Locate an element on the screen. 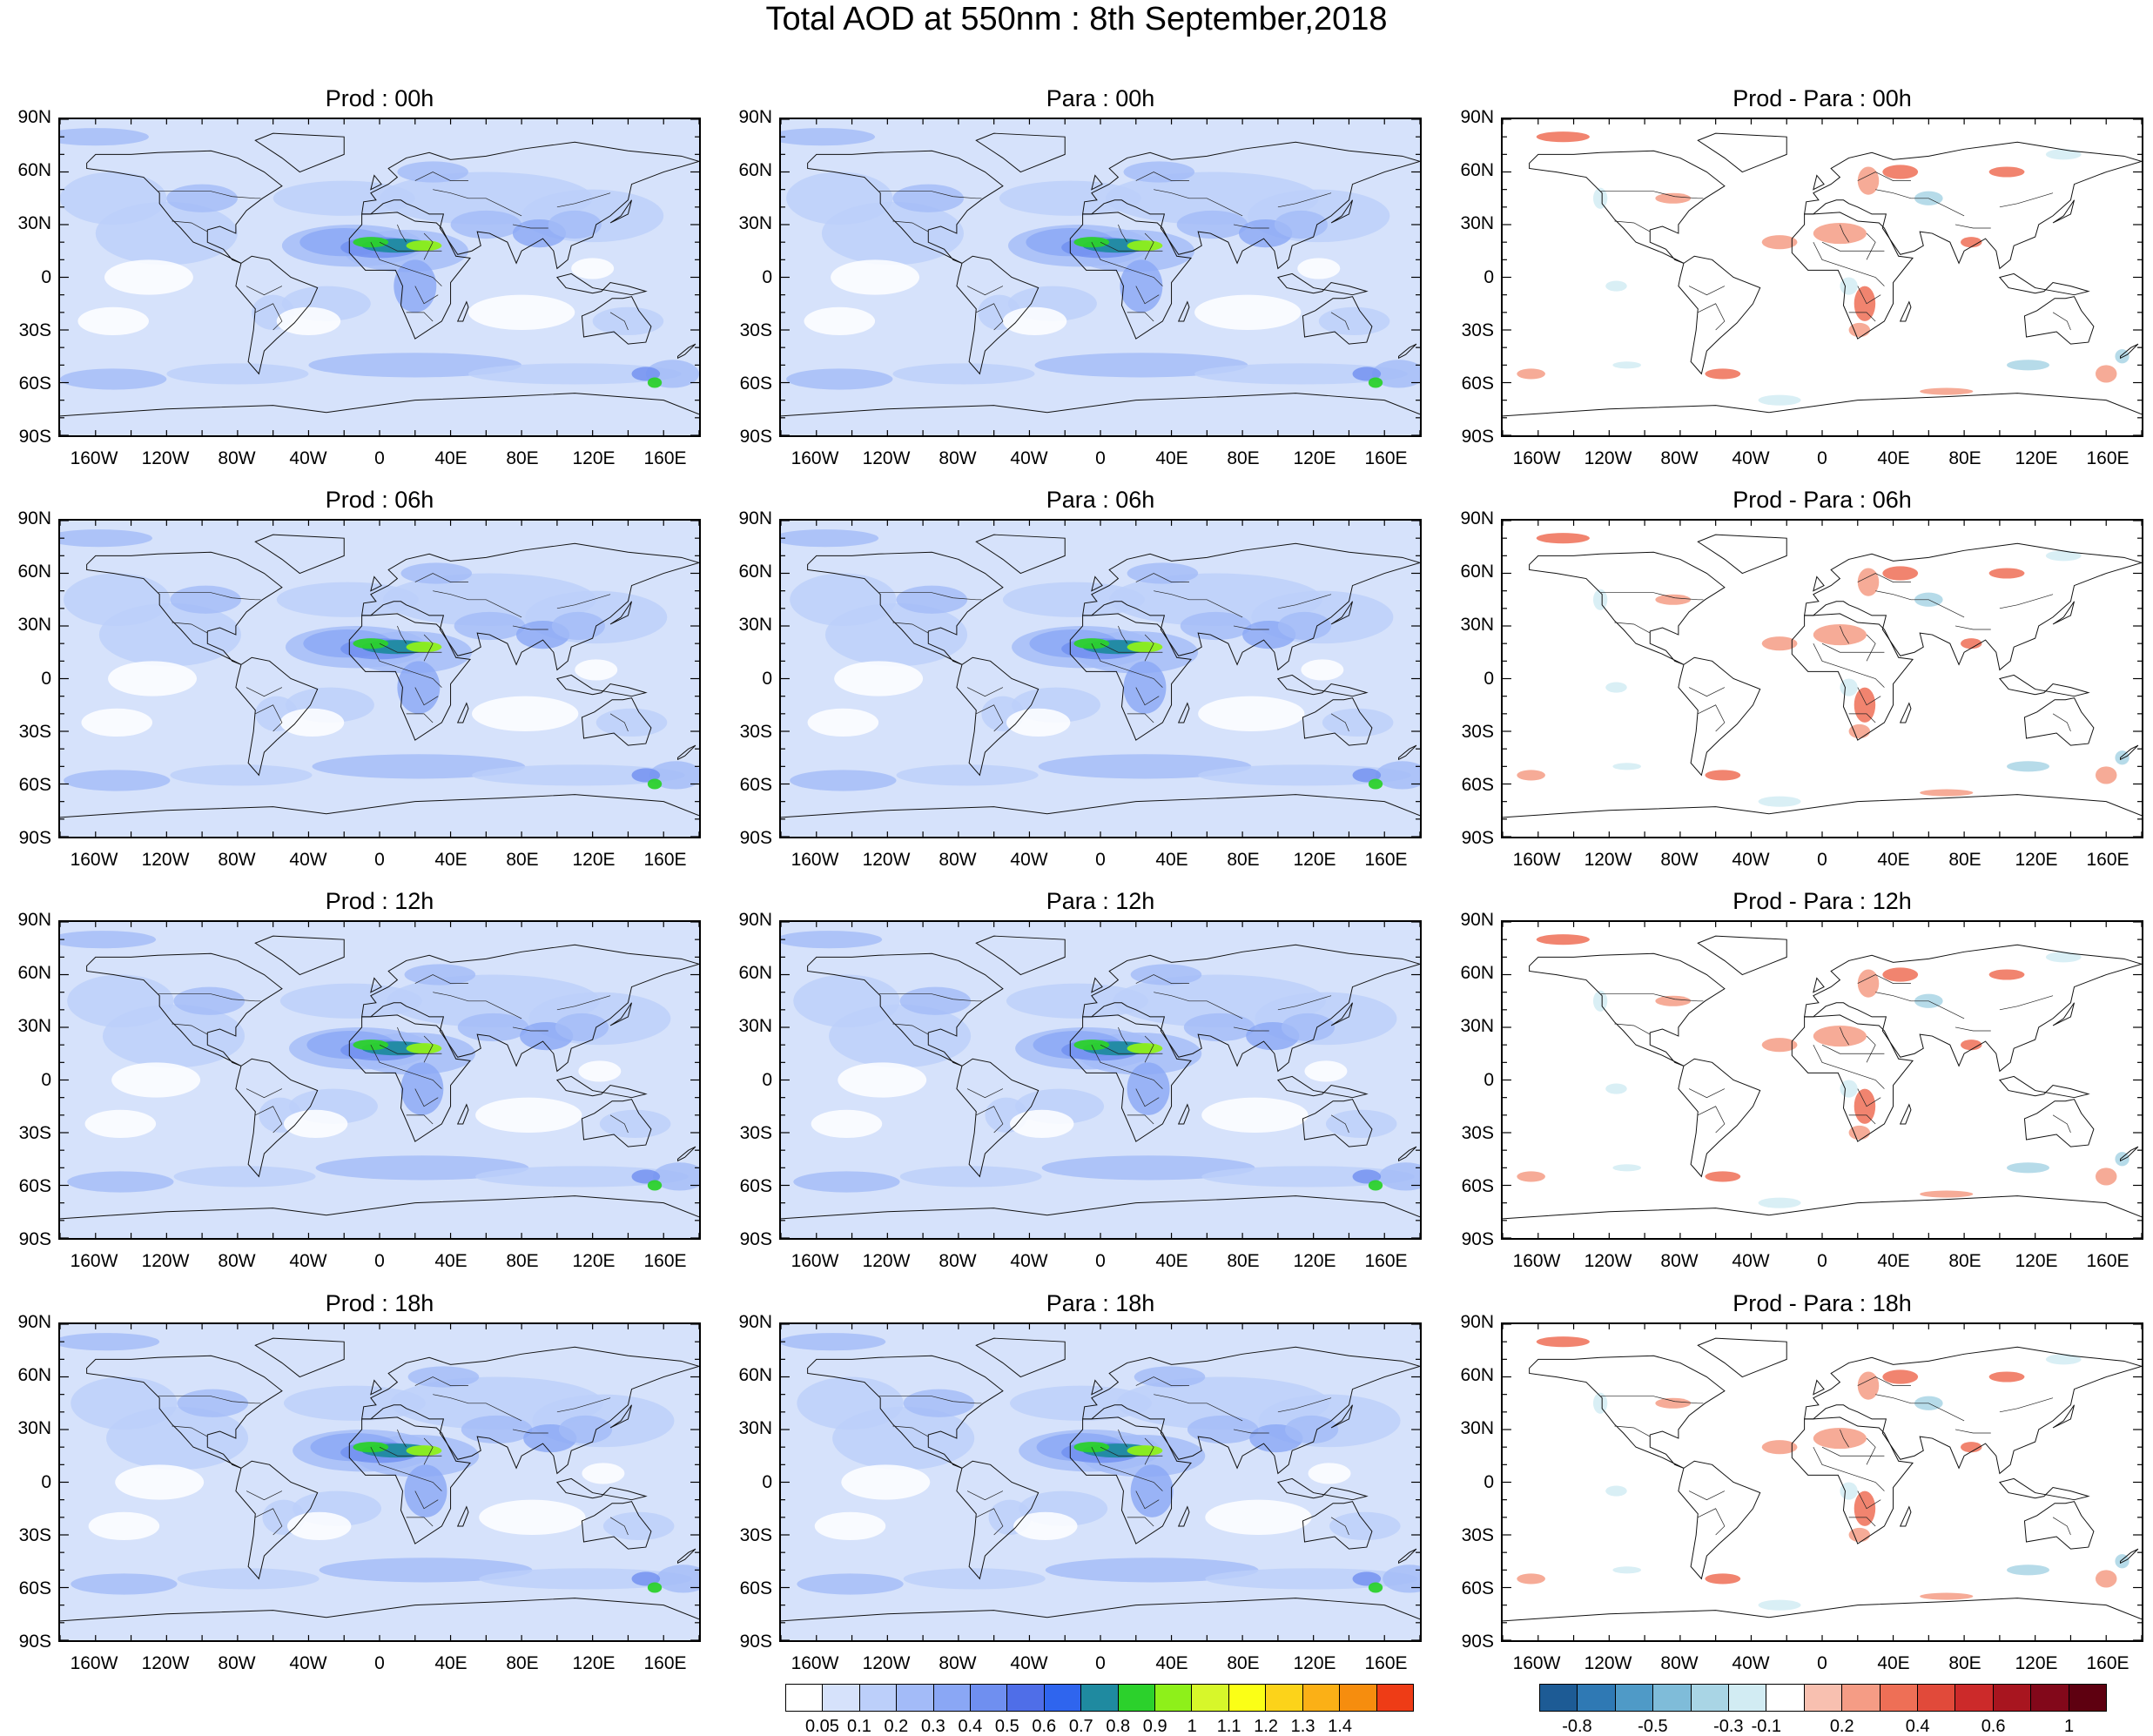 This screenshot has width=2153, height=1736. panel-title: Prod : 18h is located at coordinates (379, 1303).